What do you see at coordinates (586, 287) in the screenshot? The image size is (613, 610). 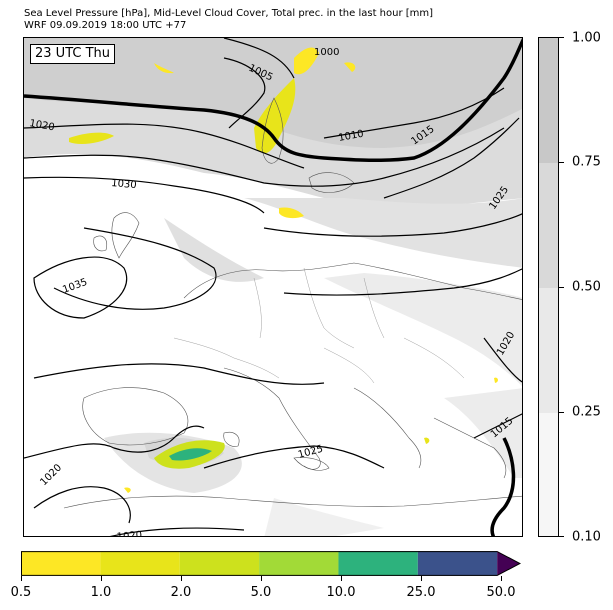 I see `cloud-tick-label: 0.50` at bounding box center [586, 287].